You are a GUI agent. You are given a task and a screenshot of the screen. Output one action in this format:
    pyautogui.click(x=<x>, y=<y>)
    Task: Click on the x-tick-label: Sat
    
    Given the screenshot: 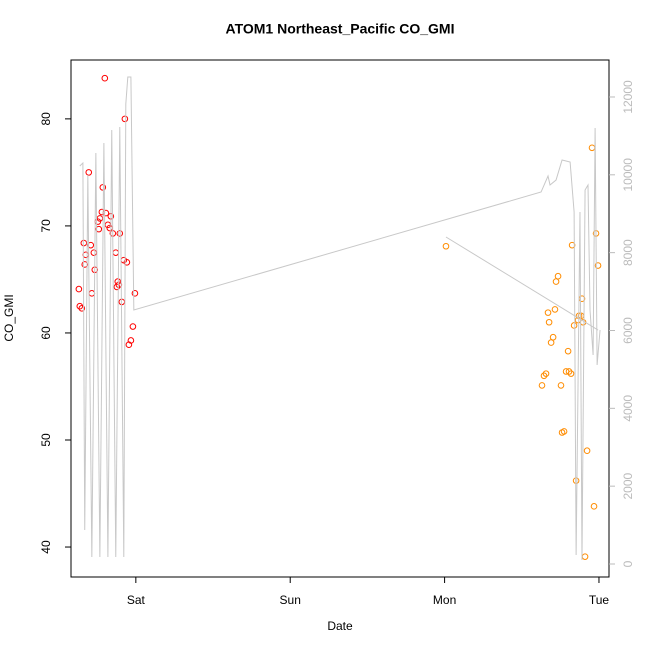 What is the action you would take?
    pyautogui.click(x=136, y=600)
    